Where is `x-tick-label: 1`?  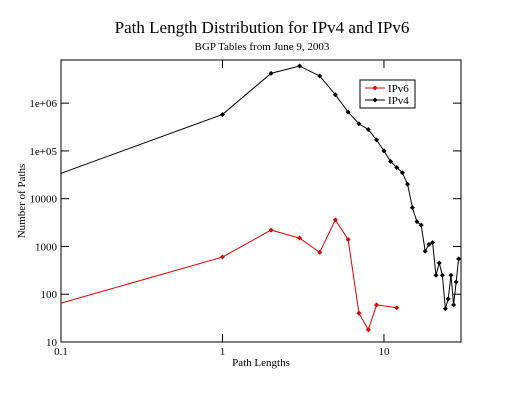
x-tick-label: 1 is located at coordinates (223, 352).